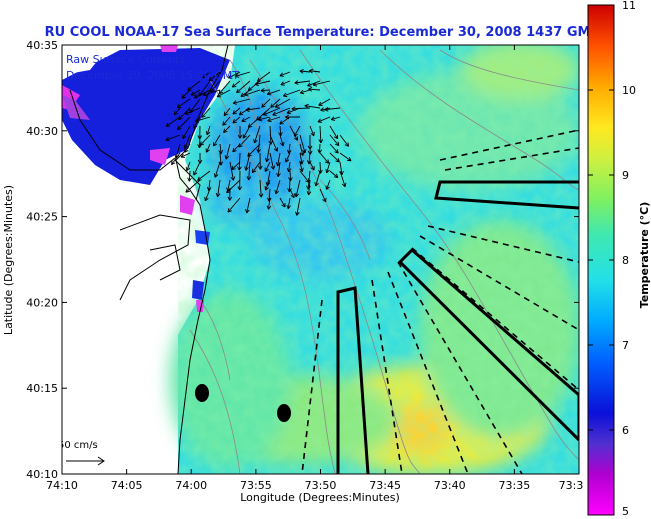  Describe the element at coordinates (42, 474) in the screenshot. I see `y-tick-label: 40:10` at that location.